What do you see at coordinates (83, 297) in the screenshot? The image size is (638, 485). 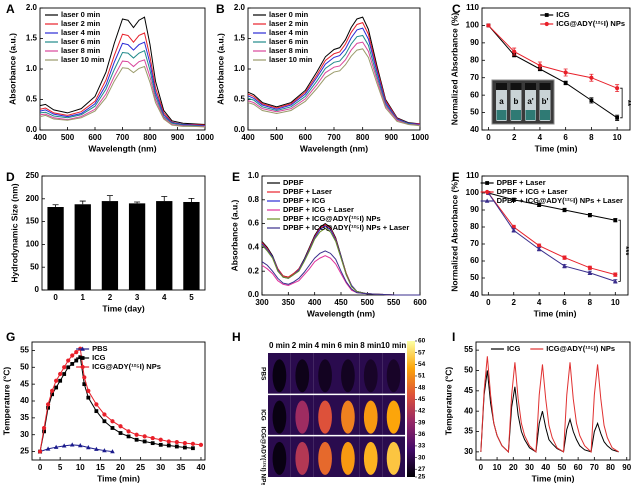 I see `x-tick-label: 1` at bounding box center [83, 297].